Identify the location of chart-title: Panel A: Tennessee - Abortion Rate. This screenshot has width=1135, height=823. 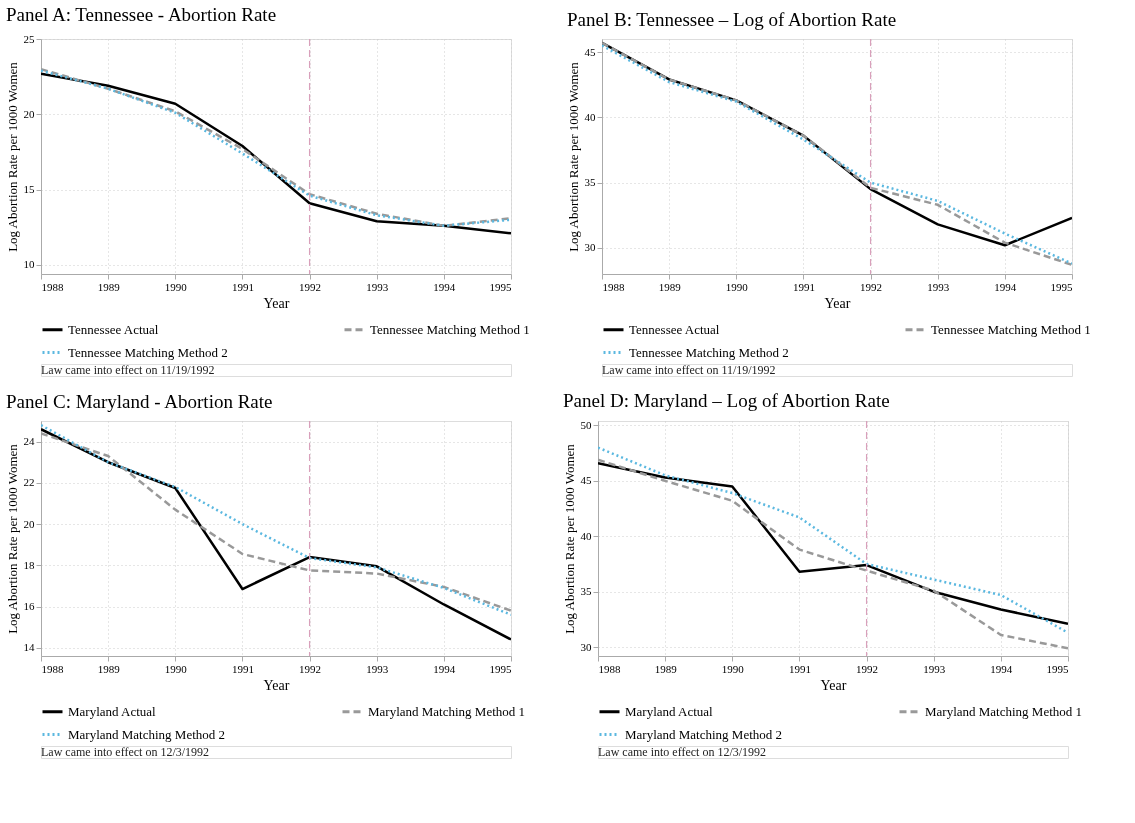
(141, 14).